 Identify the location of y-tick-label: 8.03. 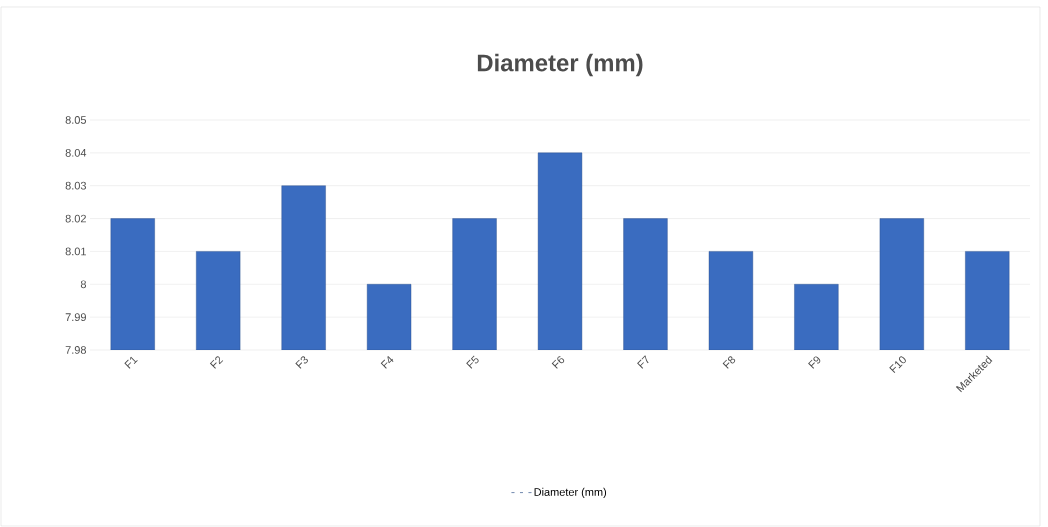
(75, 185).